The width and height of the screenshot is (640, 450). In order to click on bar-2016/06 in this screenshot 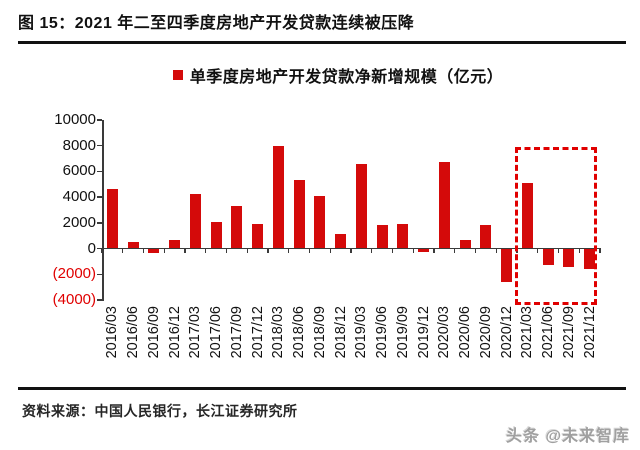, I will do `click(133, 245)`.